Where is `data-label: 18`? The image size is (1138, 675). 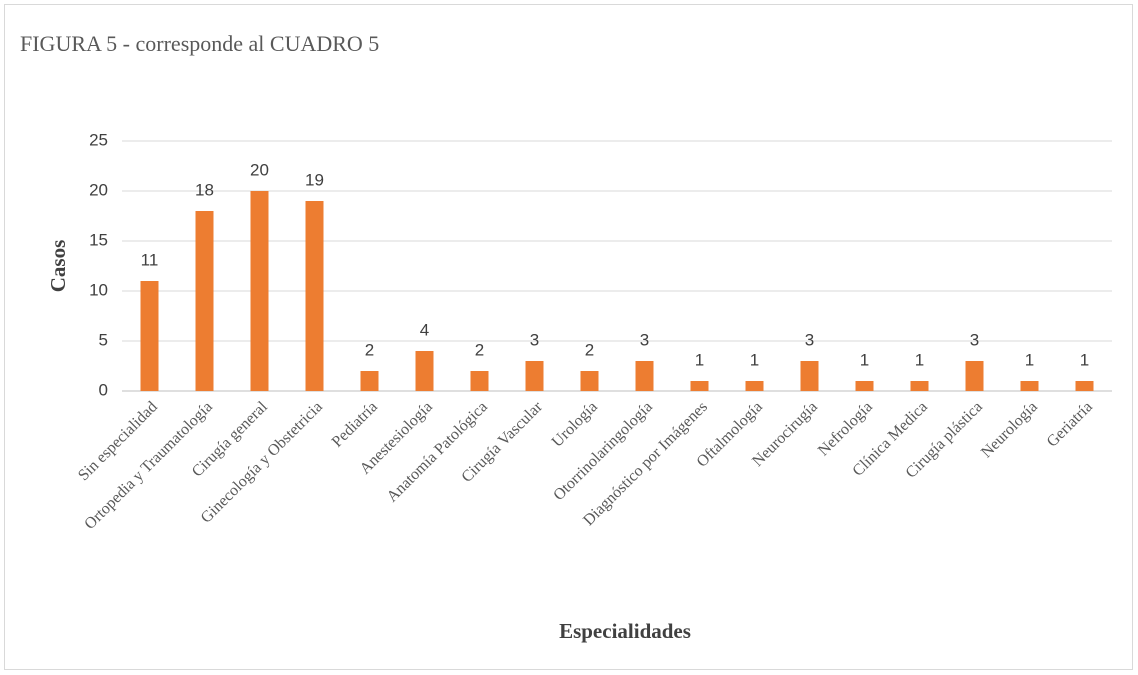
data-label: 18 is located at coordinates (204, 189).